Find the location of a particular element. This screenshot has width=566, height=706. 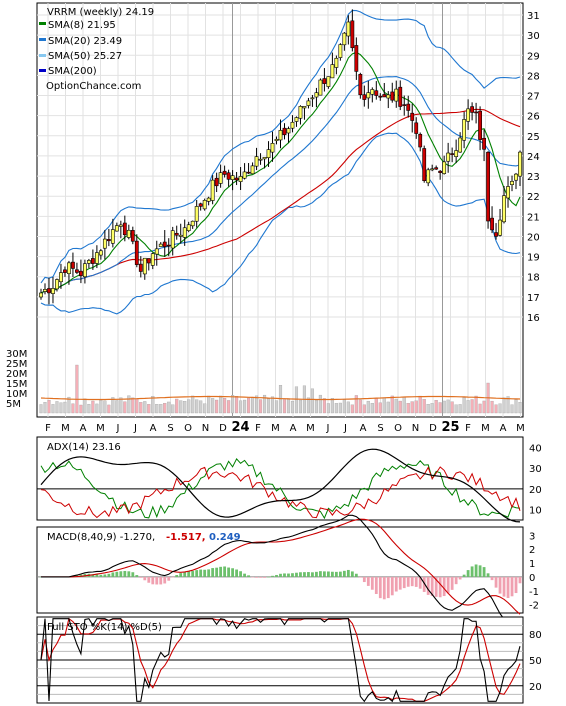

macd-value-3: 0.249 is located at coordinates (225, 537).